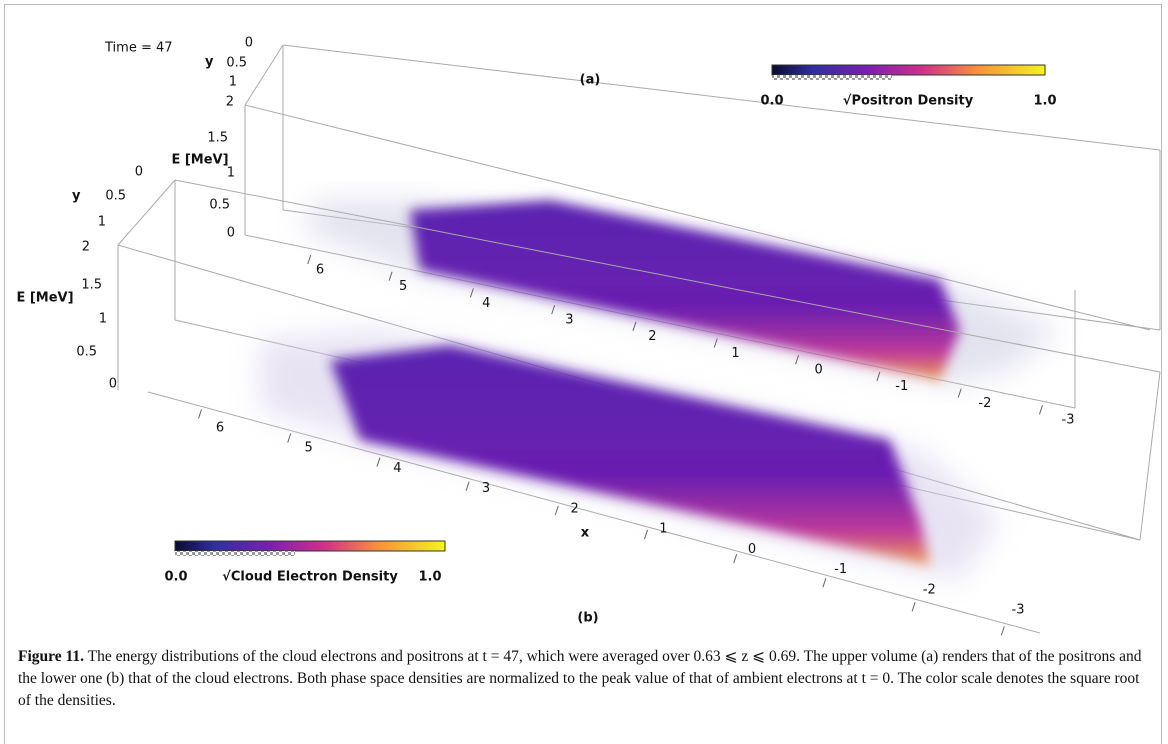 This screenshot has height=744, width=1168. Describe the element at coordinates (832, 77) in the screenshot. I see `colorbar-a-opacity` at that location.